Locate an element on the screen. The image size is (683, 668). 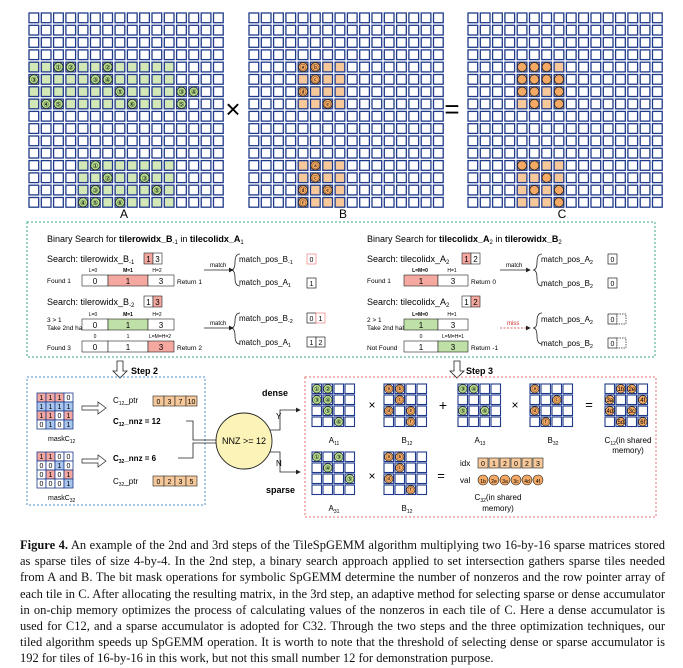
step3-title: Step 3 is located at coordinates (479, 371).